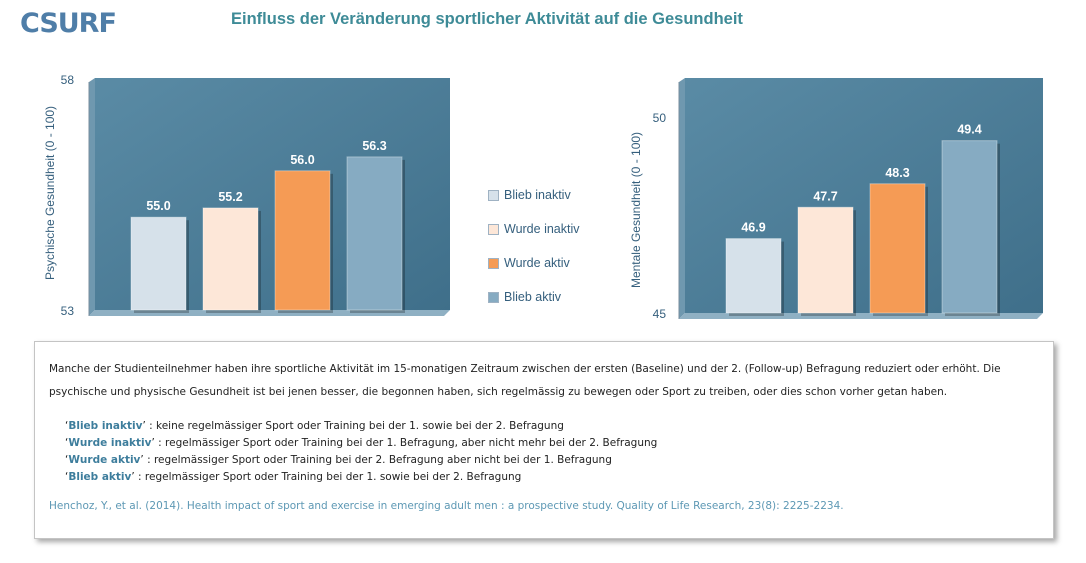 This screenshot has width=1086, height=563. Describe the element at coordinates (753, 228) in the screenshot. I see `data-label-2: 46.9` at that location.